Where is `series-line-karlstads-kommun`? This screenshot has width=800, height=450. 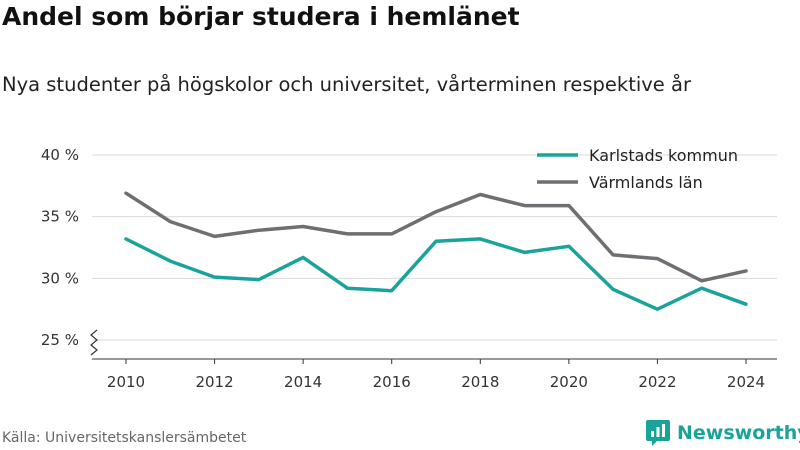
series-line-karlstads-kommun is located at coordinates (436, 274).